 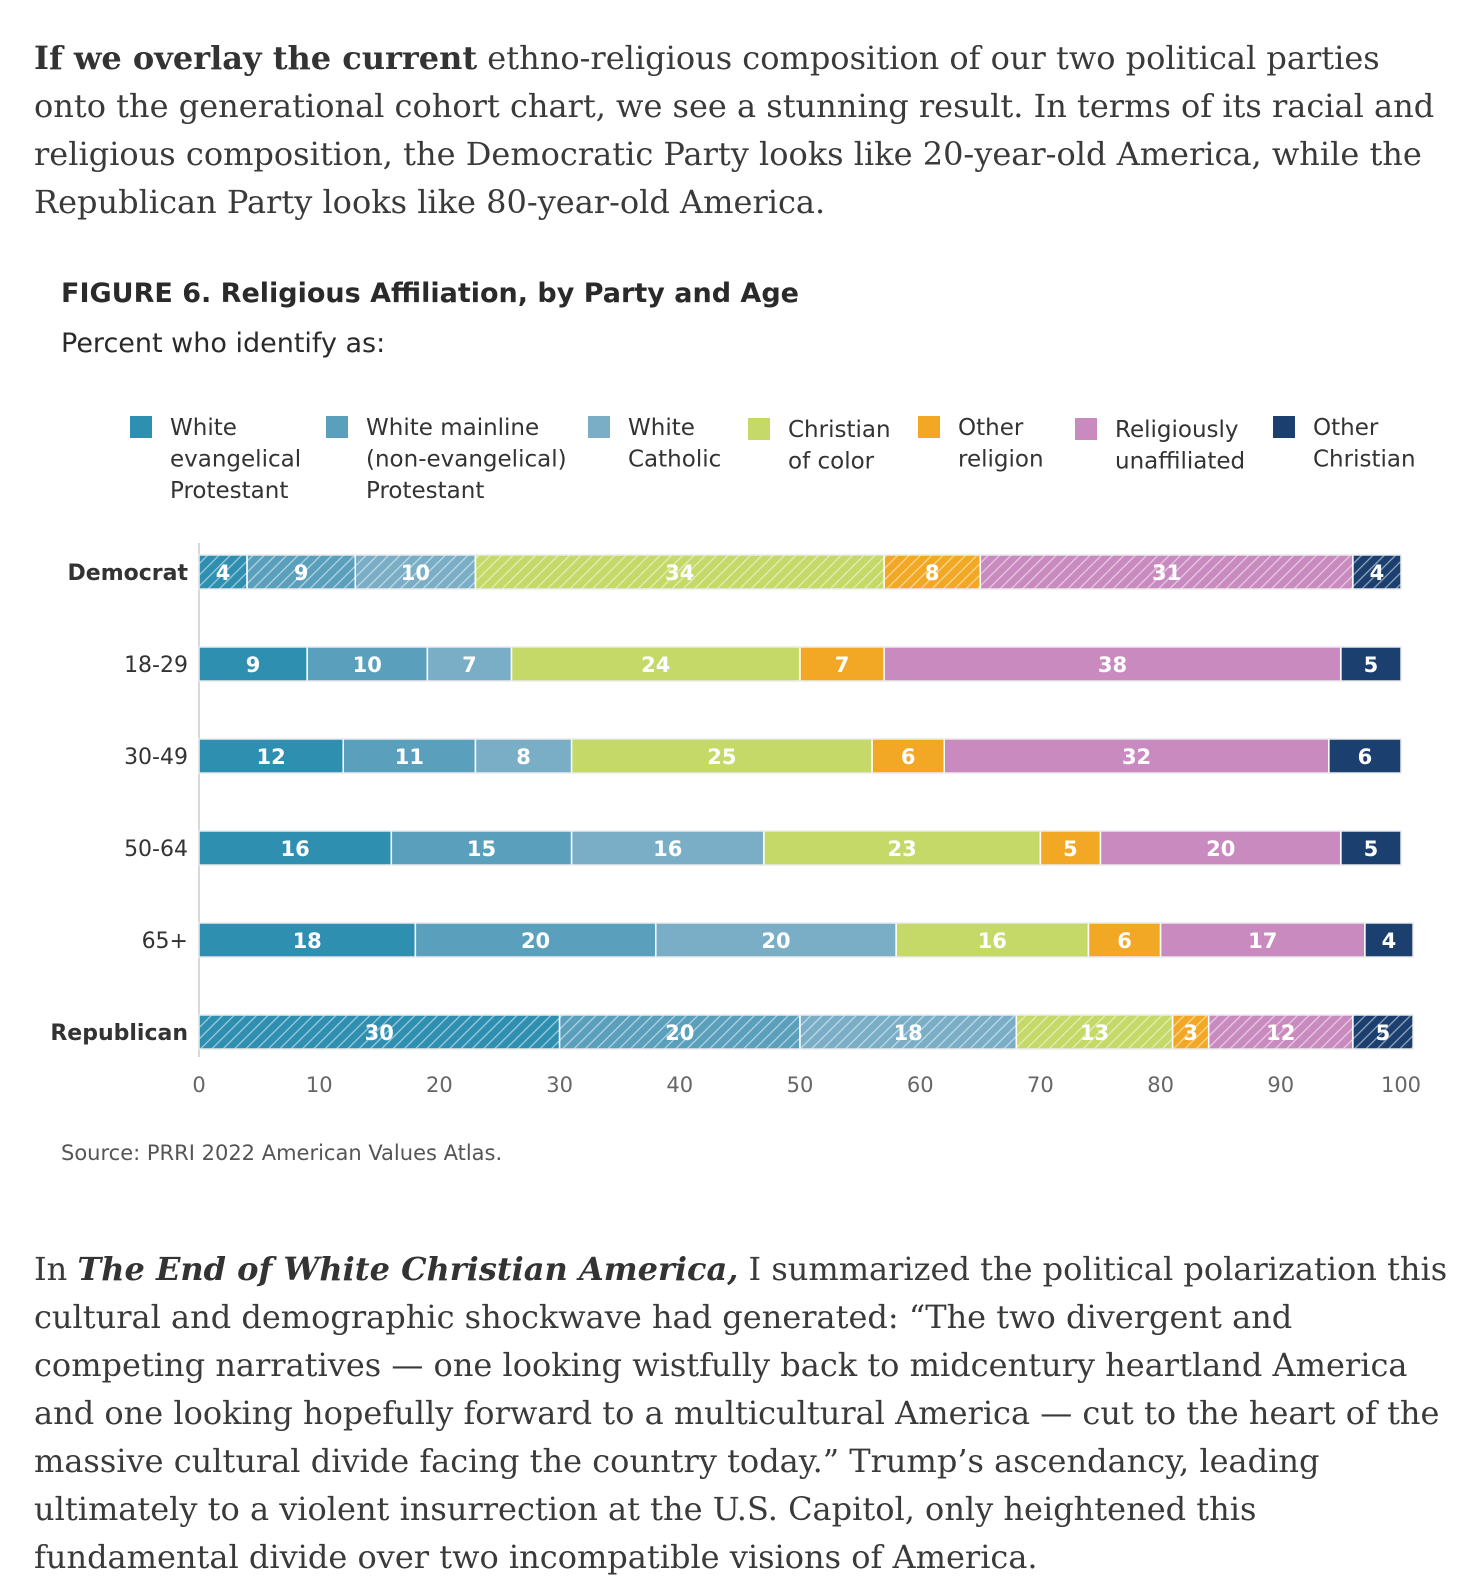 What do you see at coordinates (1401, 1085) in the screenshot?
I see `x-tick-label: 100` at bounding box center [1401, 1085].